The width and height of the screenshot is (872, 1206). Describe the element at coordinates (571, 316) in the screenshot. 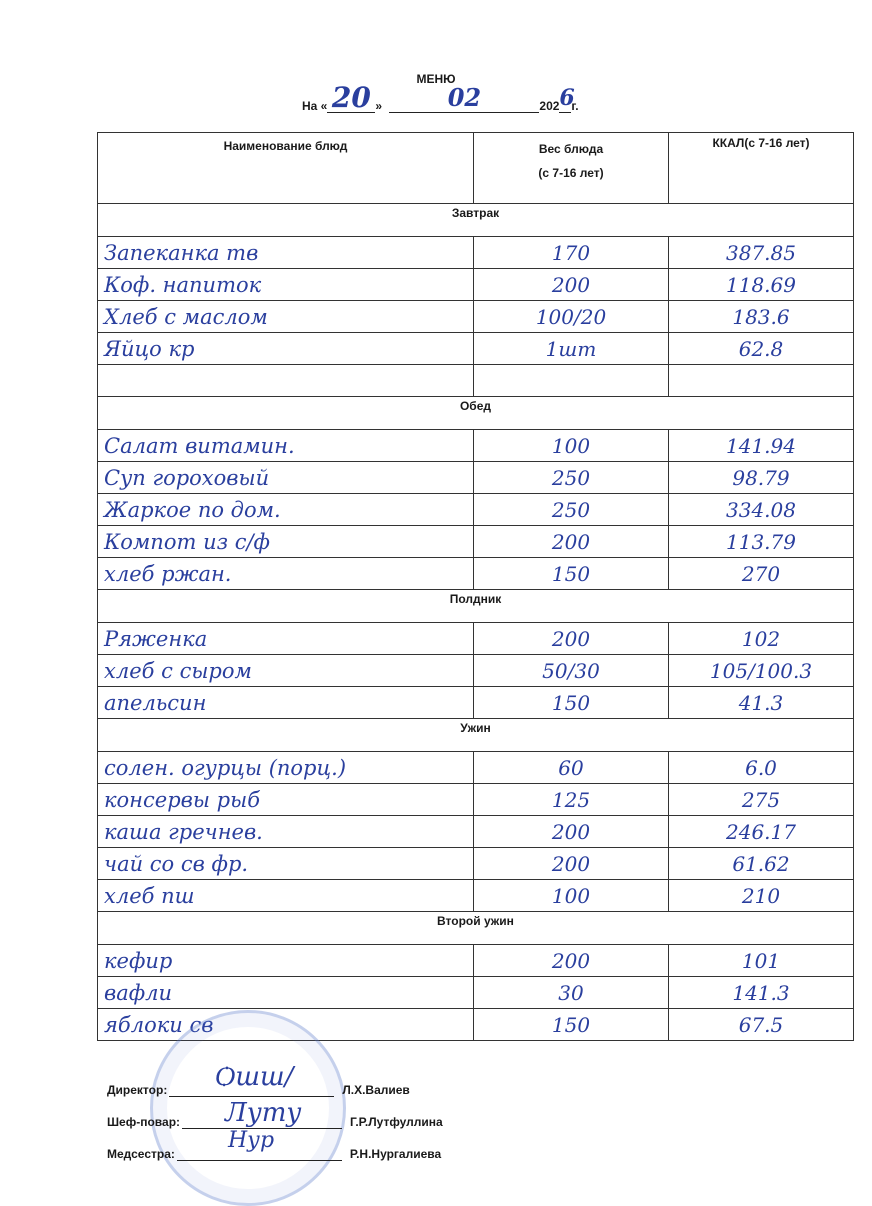

I see `dish-weight: 100/20` at that location.